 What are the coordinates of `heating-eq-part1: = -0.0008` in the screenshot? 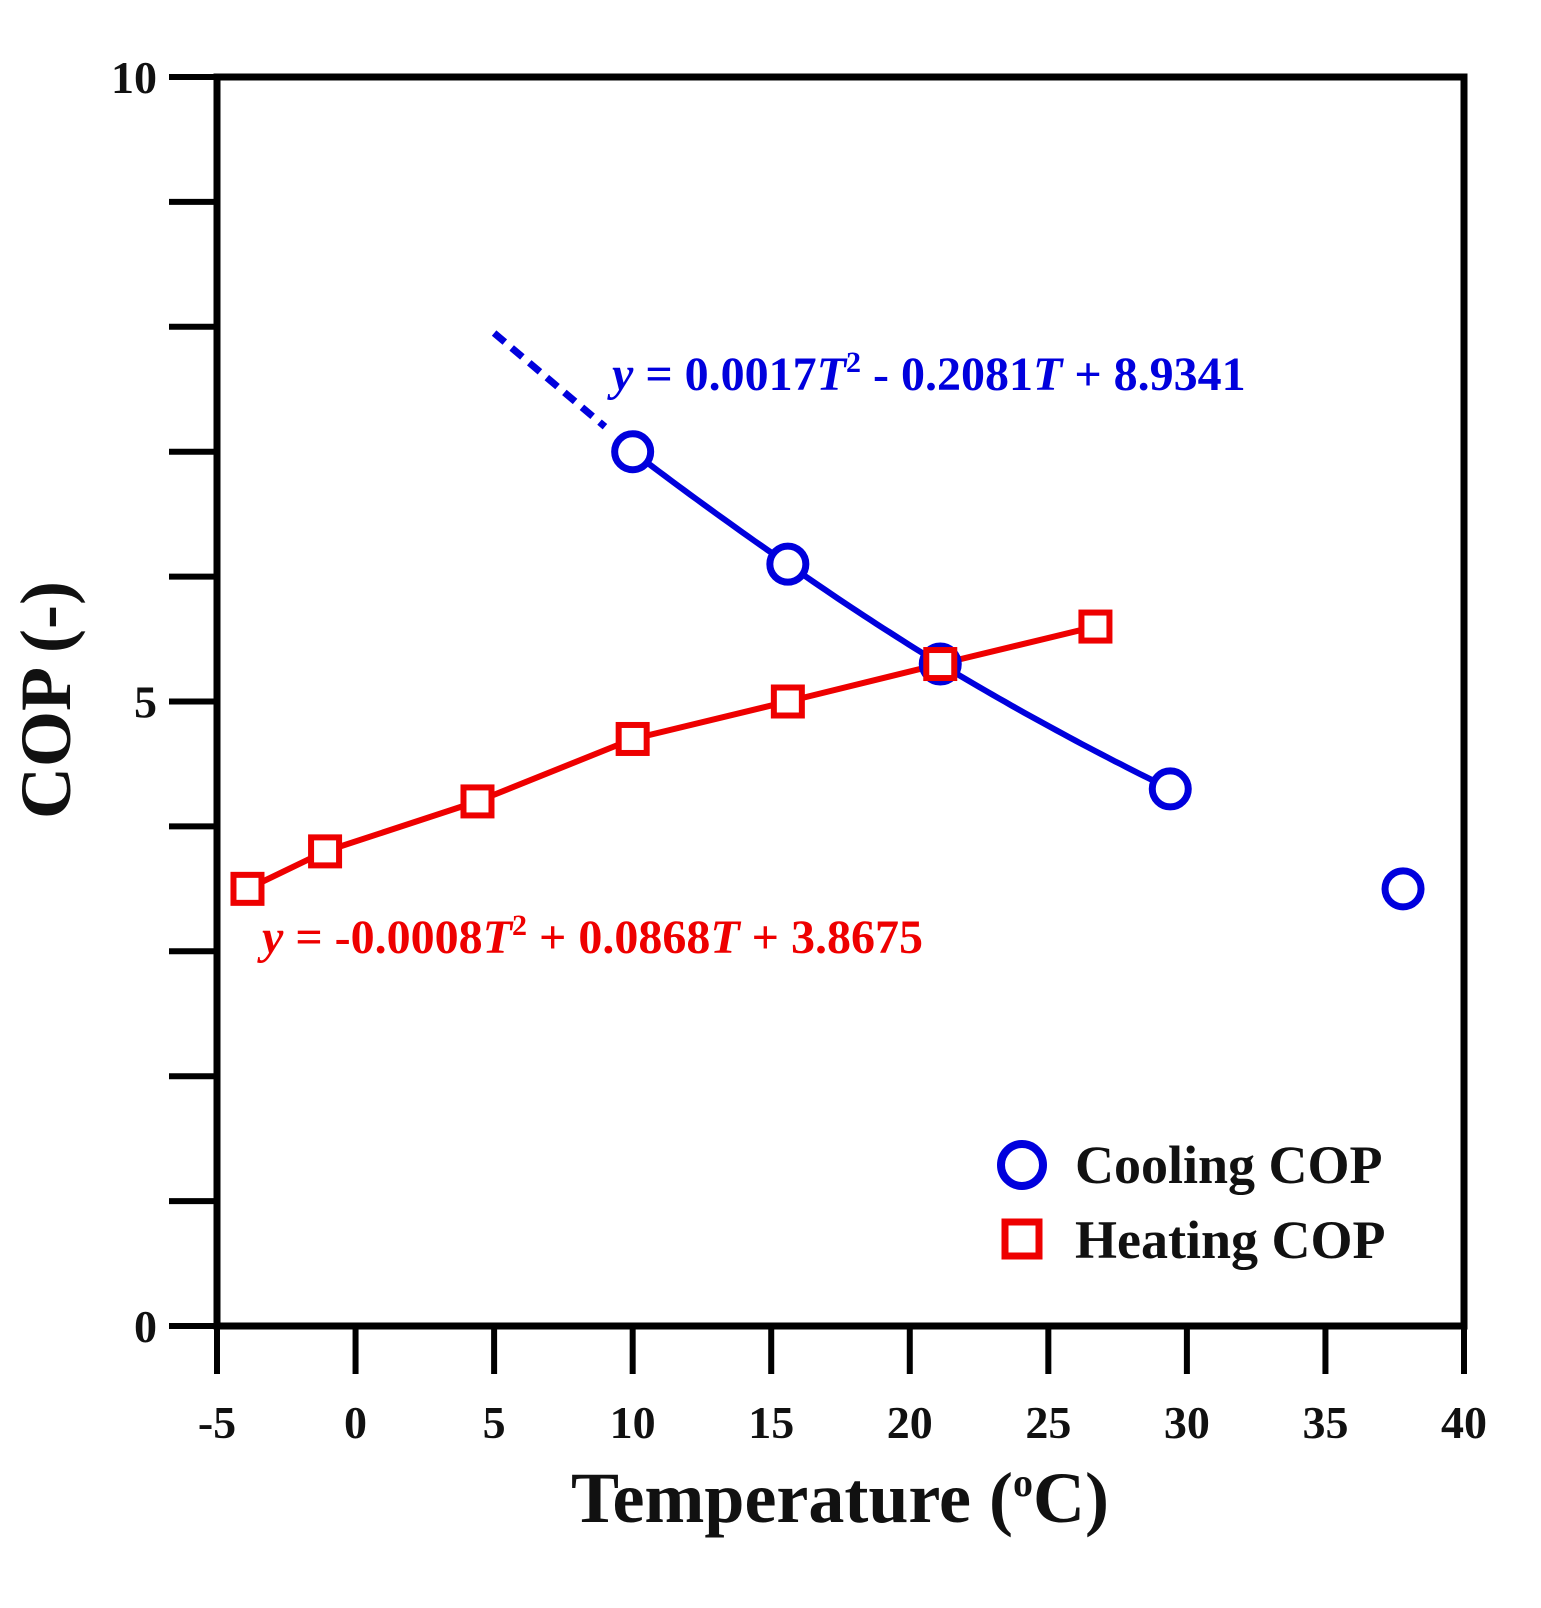 It's located at (382, 937).